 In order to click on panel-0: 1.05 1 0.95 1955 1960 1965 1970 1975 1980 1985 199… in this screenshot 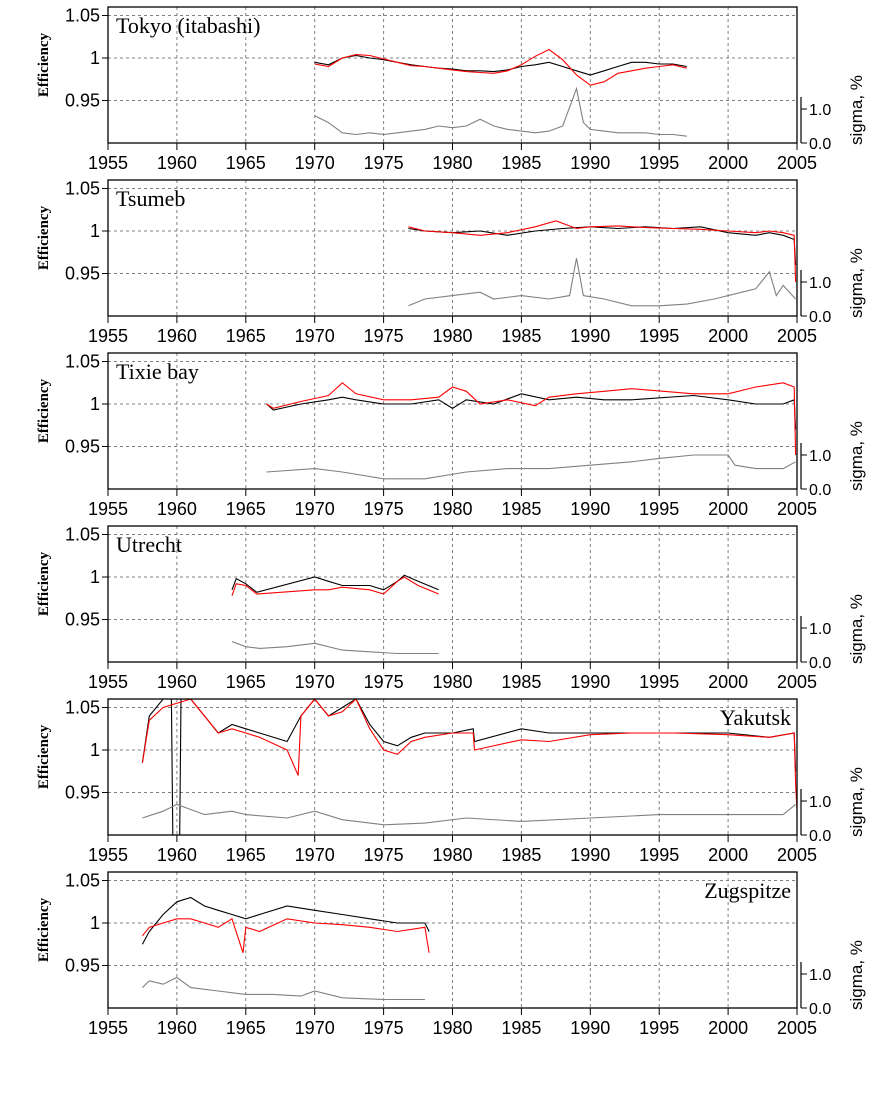, I will do `click(451, 90)`.